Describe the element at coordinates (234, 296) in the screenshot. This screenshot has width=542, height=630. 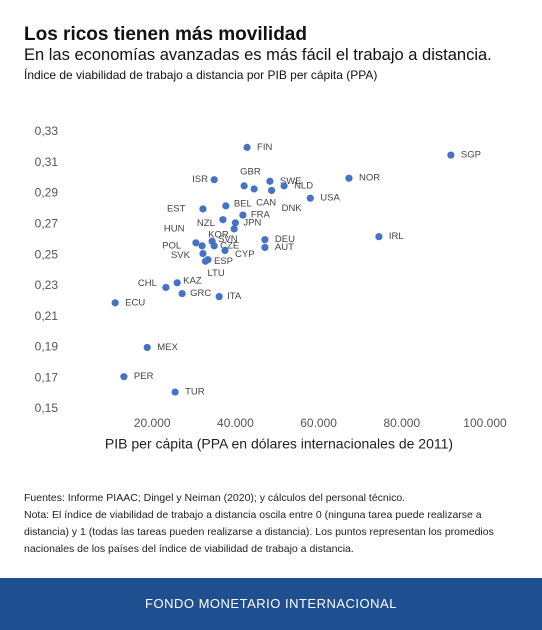
I see `point-label: ITA` at that location.